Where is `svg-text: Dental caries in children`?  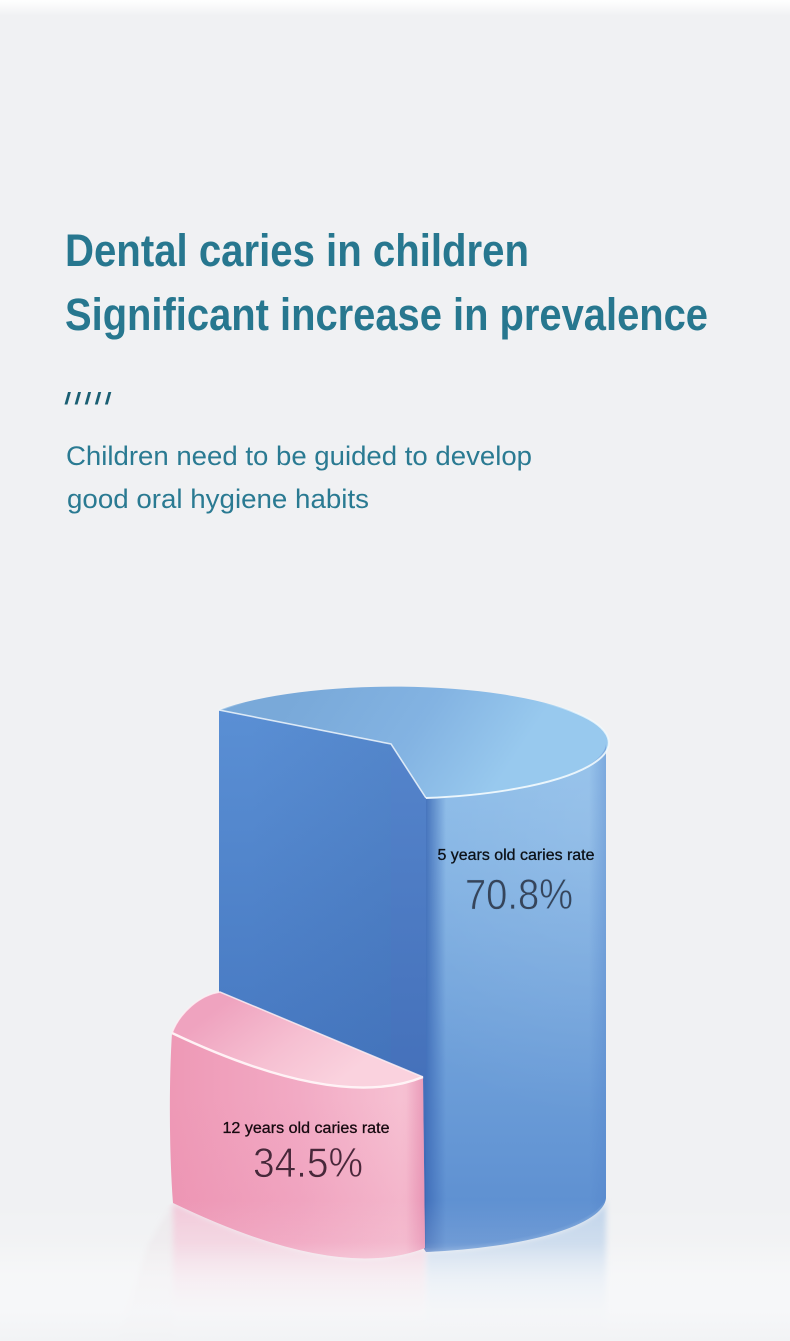
svg-text: Dental caries in children is located at coordinates (297, 250).